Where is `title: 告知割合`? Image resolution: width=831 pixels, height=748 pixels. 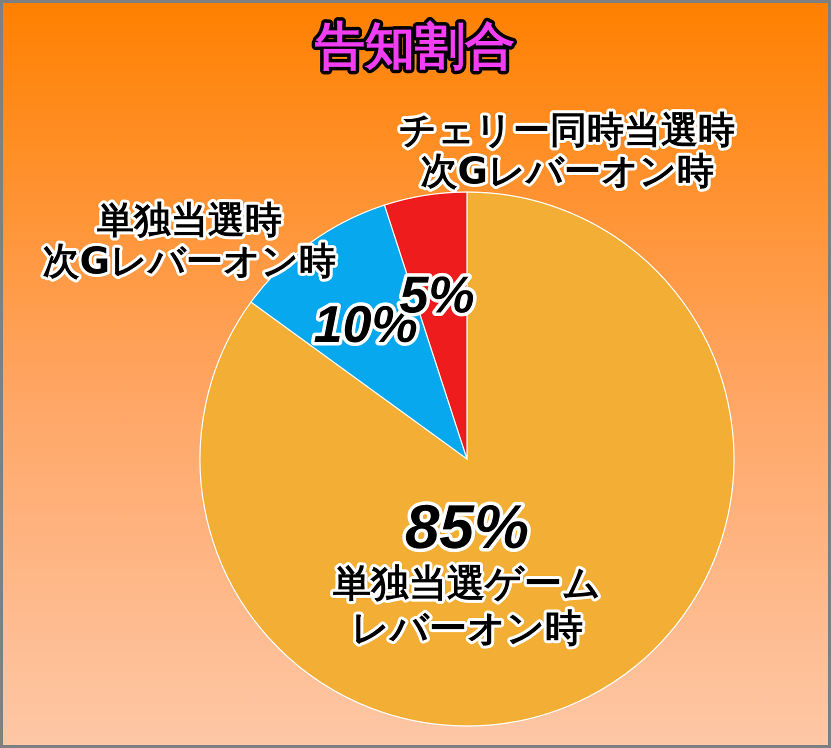 title: 告知割合 is located at coordinates (415, 46).